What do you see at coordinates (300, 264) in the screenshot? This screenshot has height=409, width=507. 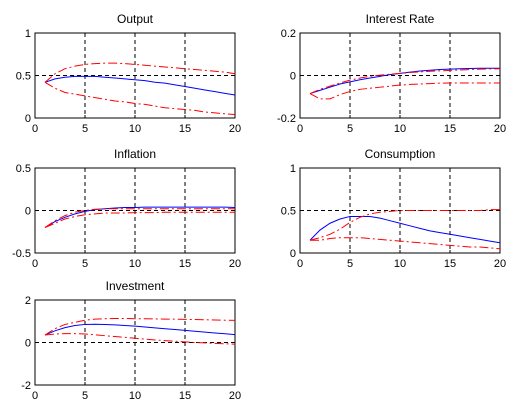 I see `consumption-x-tick-label: 0` at bounding box center [300, 264].